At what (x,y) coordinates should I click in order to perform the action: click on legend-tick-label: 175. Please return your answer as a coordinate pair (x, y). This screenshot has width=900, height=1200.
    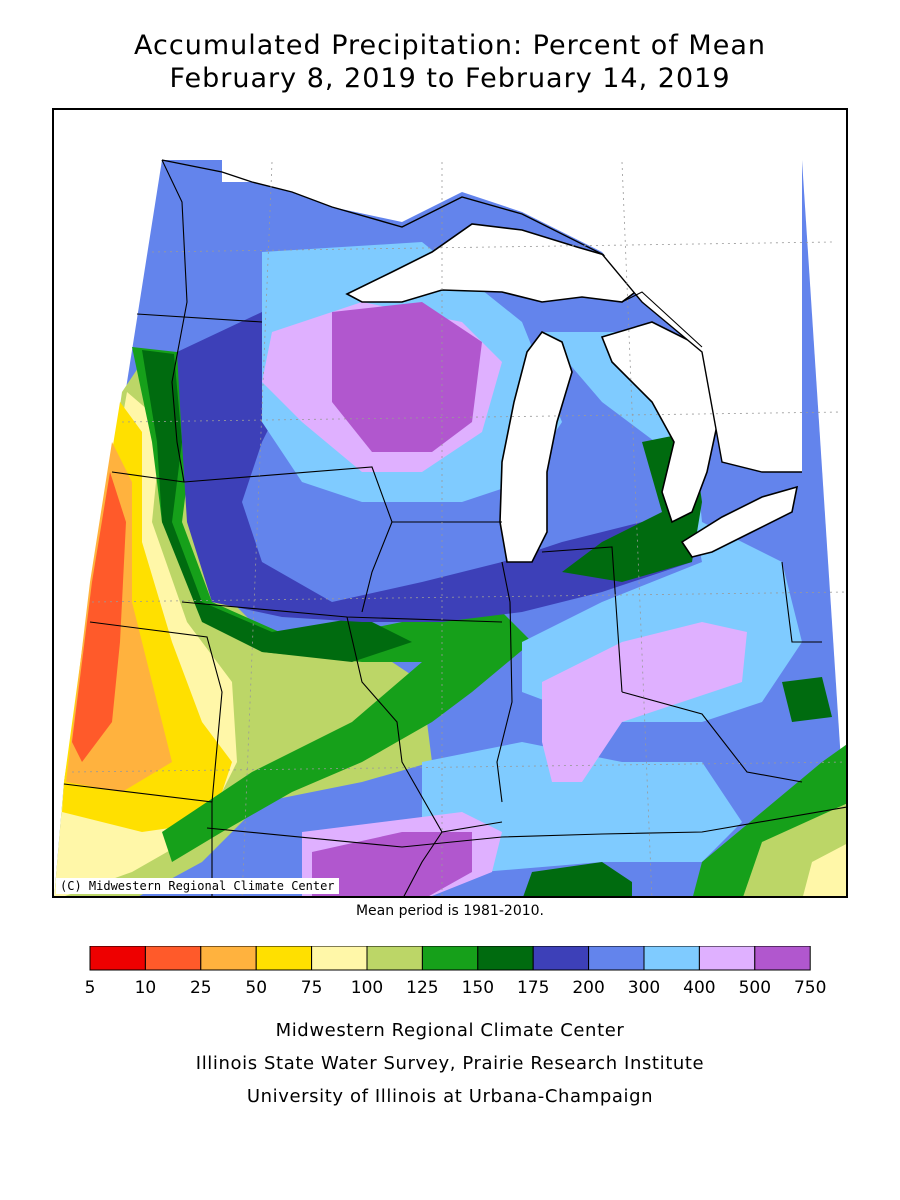
    Looking at the image, I should click on (533, 988).